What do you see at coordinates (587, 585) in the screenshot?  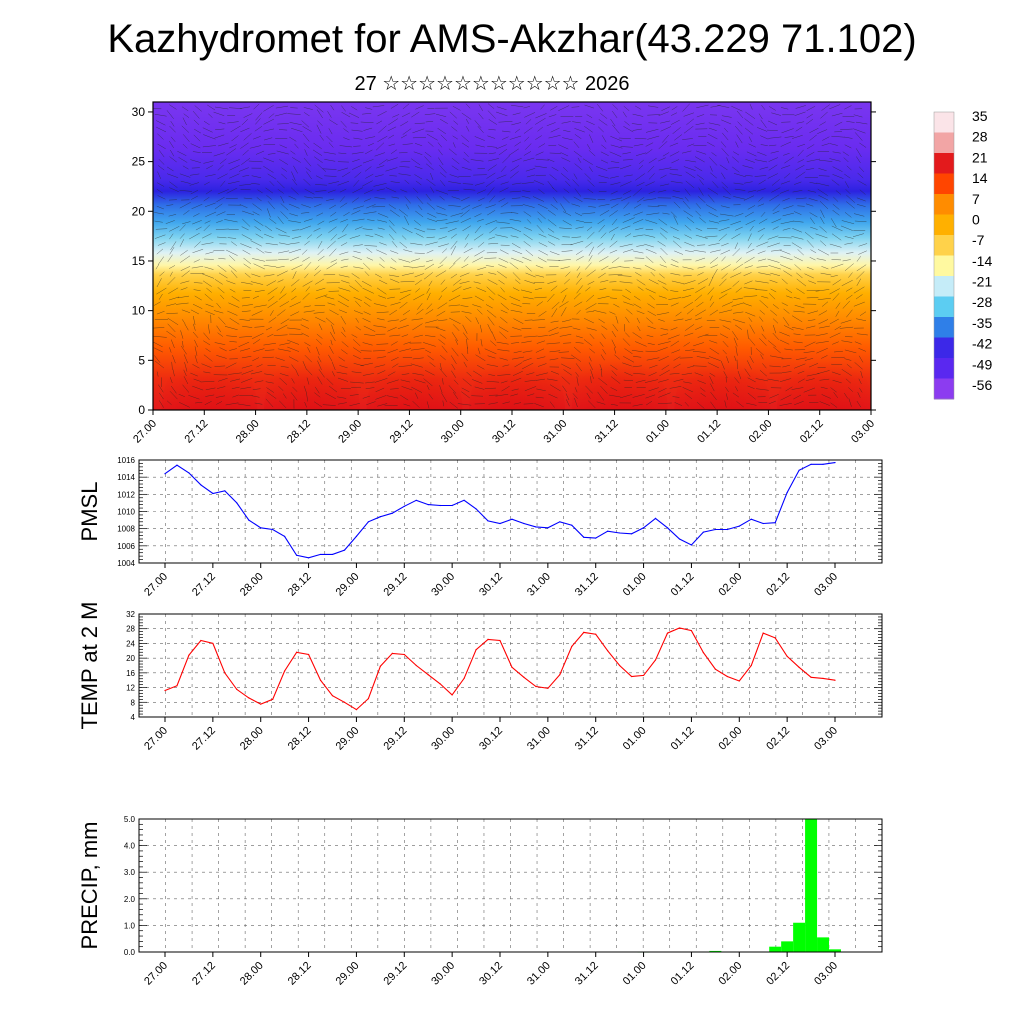 I see `x-tick-label: 31.12` at bounding box center [587, 585].